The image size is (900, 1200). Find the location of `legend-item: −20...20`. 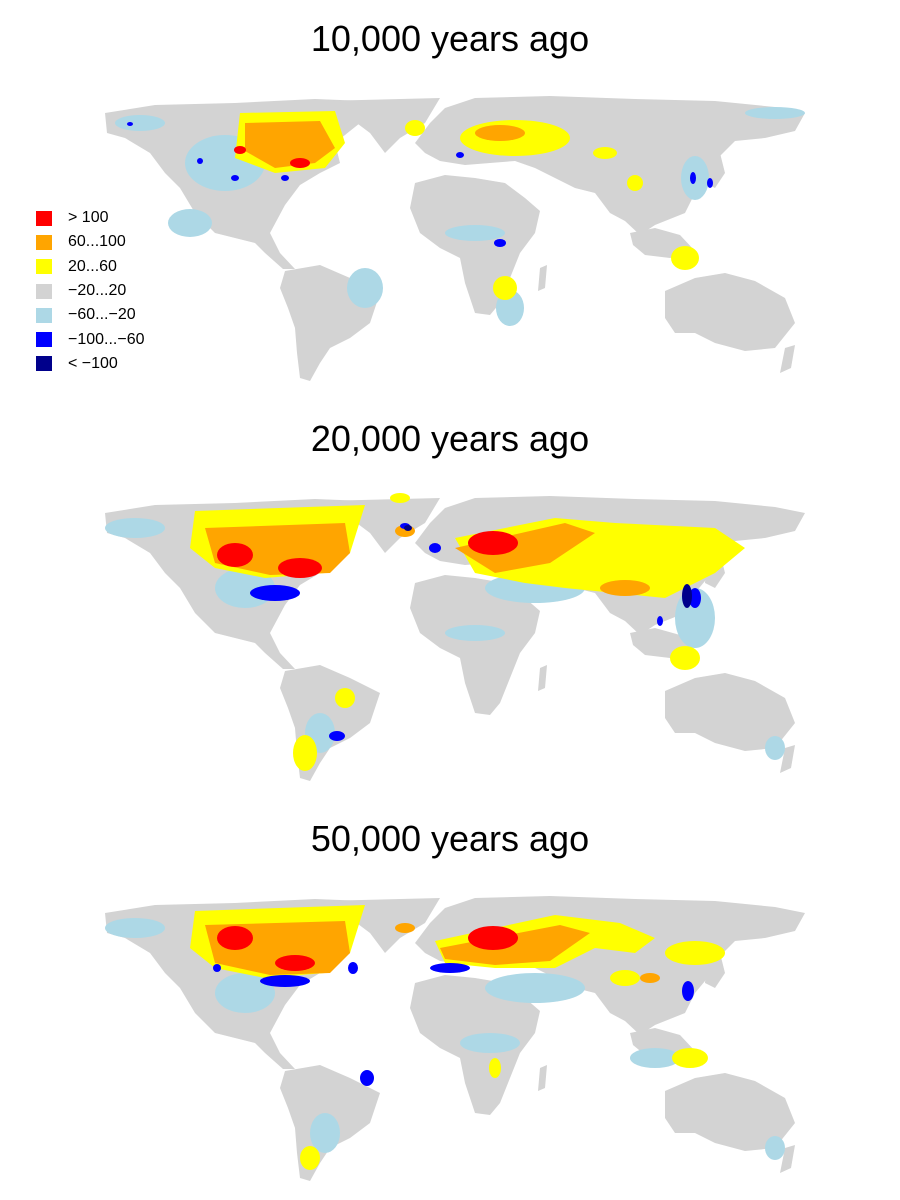

legend-item: −20...20 is located at coordinates (90, 291).